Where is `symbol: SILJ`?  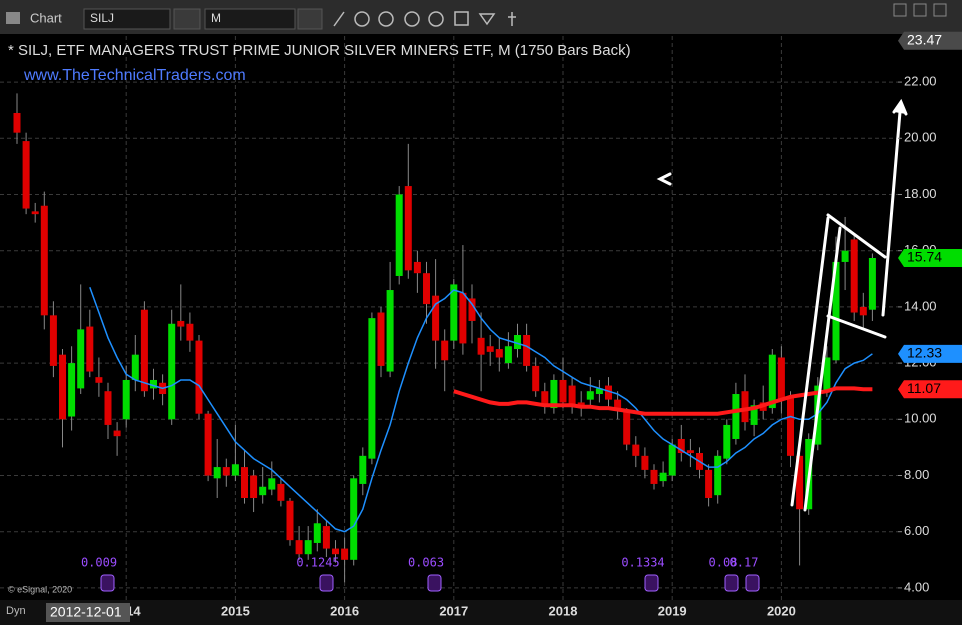 symbol: SILJ is located at coordinates (102, 18).